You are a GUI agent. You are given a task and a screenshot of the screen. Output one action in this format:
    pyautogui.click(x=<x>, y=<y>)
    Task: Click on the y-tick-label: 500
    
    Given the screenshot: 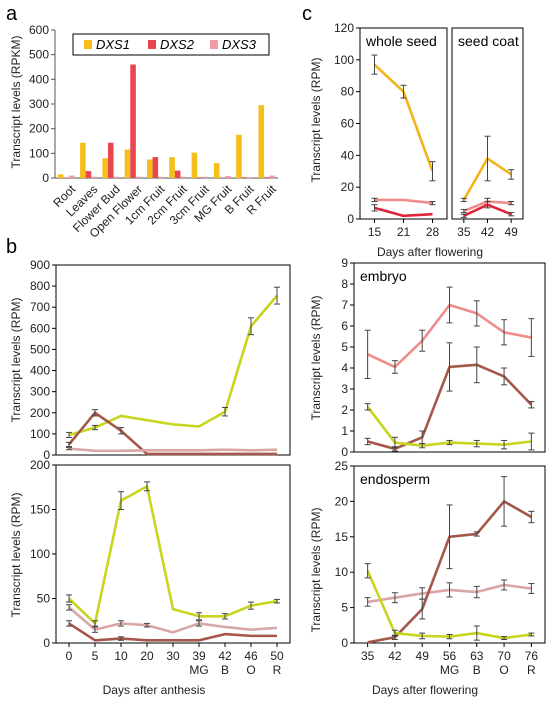 What is the action you would take?
    pyautogui.click(x=40, y=349)
    